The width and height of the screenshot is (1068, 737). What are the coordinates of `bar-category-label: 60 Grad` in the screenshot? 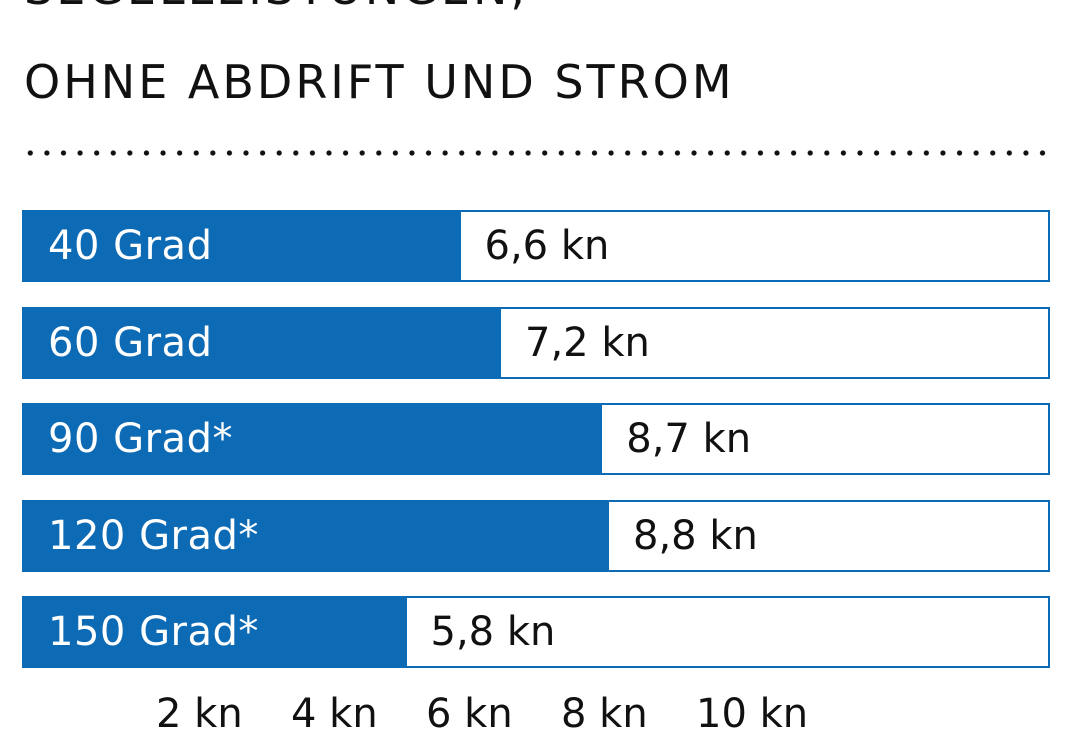 It's located at (130, 343).